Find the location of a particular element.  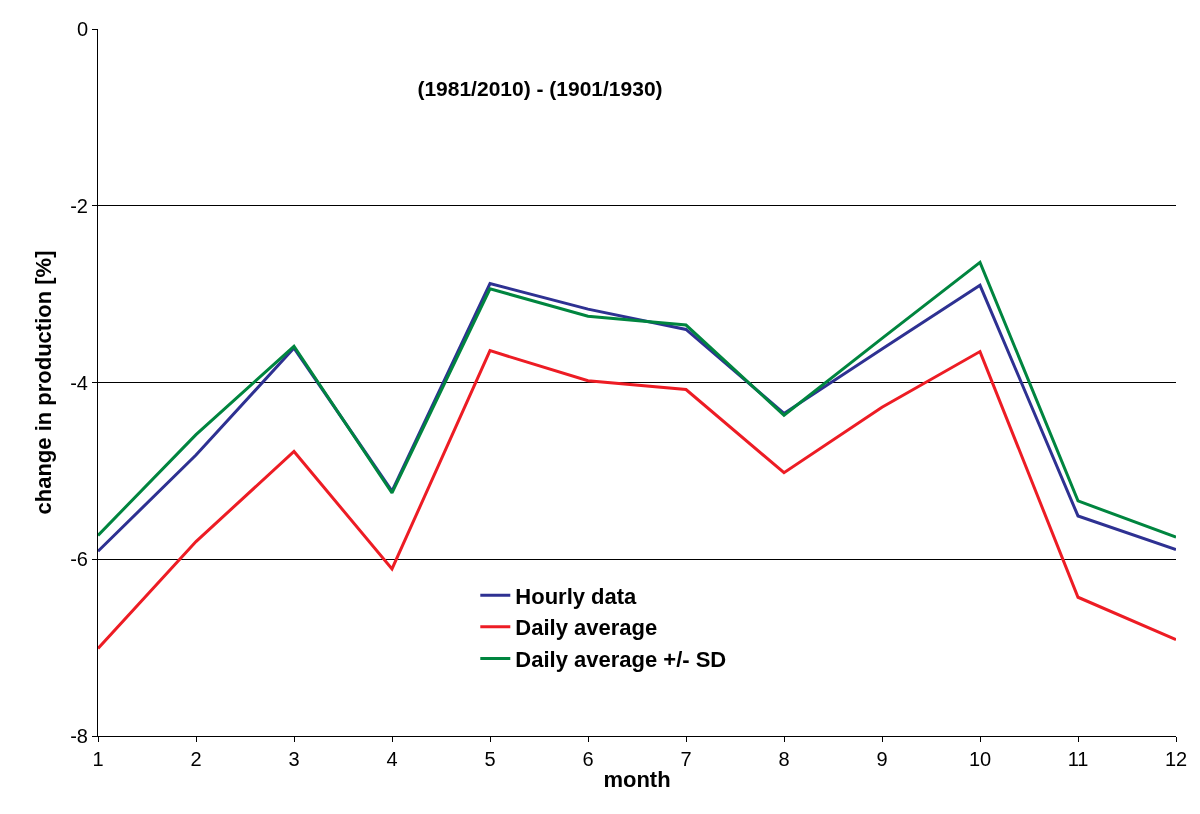

y-tick-label: -2 is located at coordinates (79, 205).